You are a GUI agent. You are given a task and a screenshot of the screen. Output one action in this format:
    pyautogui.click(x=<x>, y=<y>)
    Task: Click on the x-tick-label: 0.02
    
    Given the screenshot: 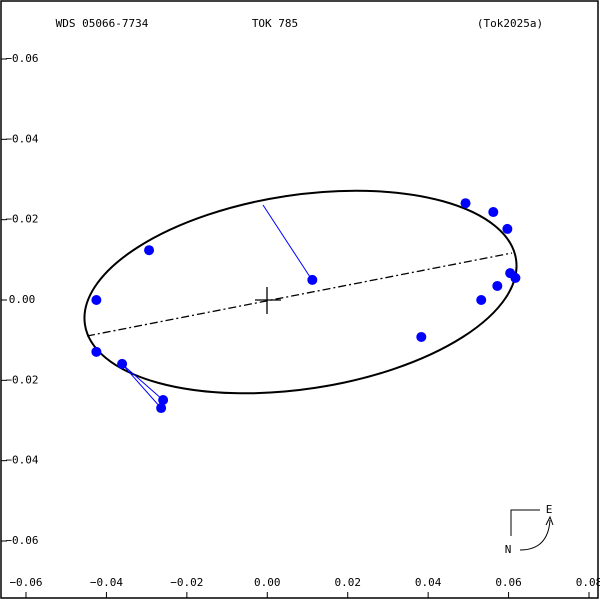 What is the action you would take?
    pyautogui.click(x=347, y=582)
    